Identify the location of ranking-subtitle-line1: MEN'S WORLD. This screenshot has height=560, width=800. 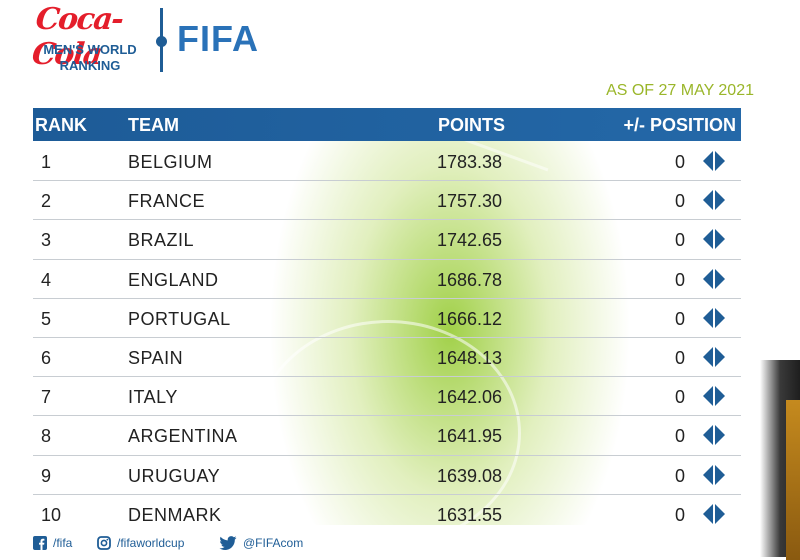
(90, 49).